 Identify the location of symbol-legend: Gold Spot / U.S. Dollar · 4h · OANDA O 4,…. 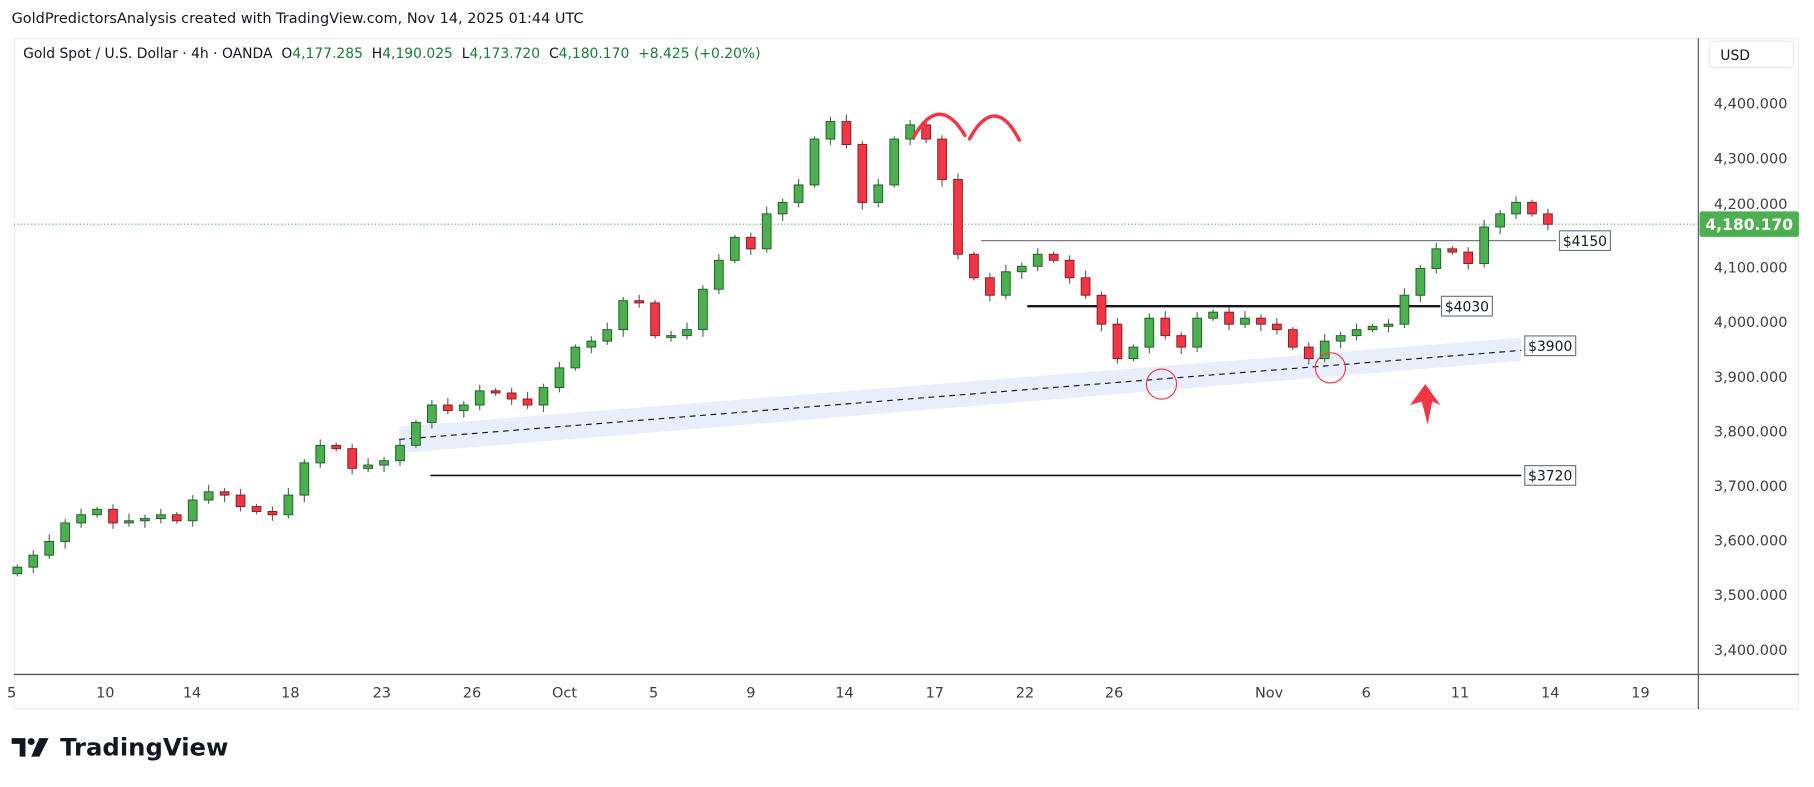
(391, 53).